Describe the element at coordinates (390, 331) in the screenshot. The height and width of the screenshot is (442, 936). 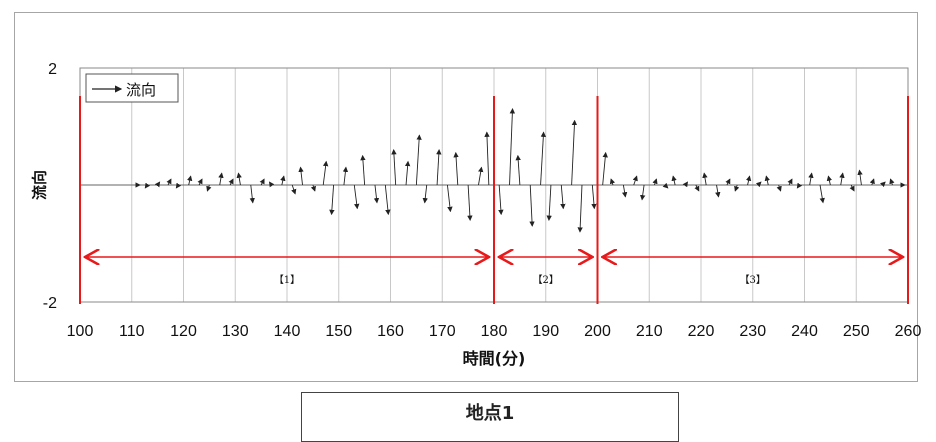
I see `x-tick-label-160: 160` at that location.